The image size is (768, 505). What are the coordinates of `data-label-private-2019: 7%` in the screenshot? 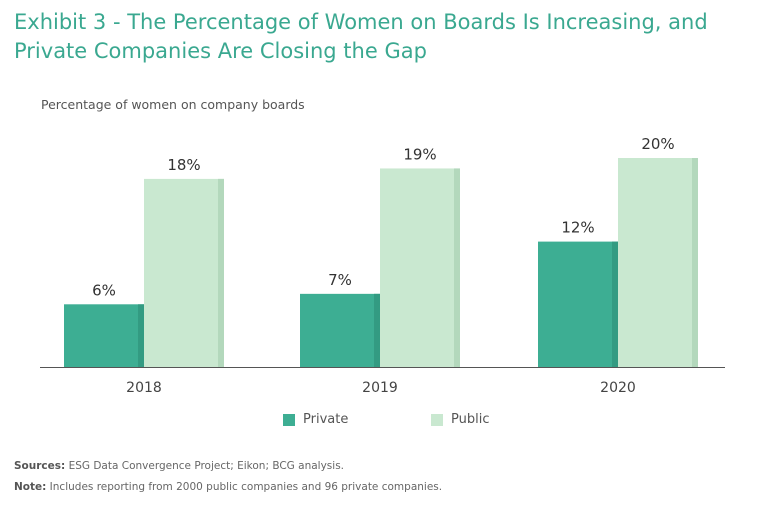 It's located at (340, 280).